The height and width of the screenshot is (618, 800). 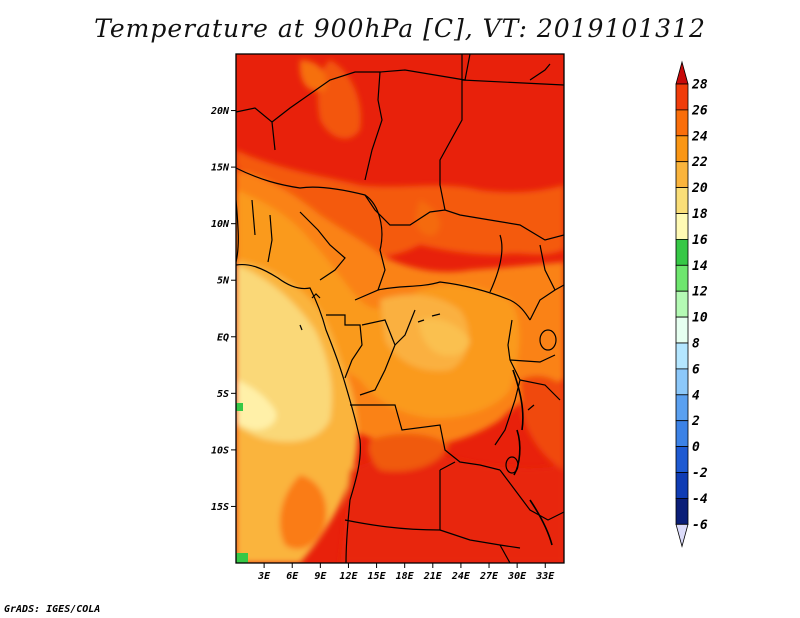 I want to click on x-tick-label: 33E, so click(x=545, y=576).